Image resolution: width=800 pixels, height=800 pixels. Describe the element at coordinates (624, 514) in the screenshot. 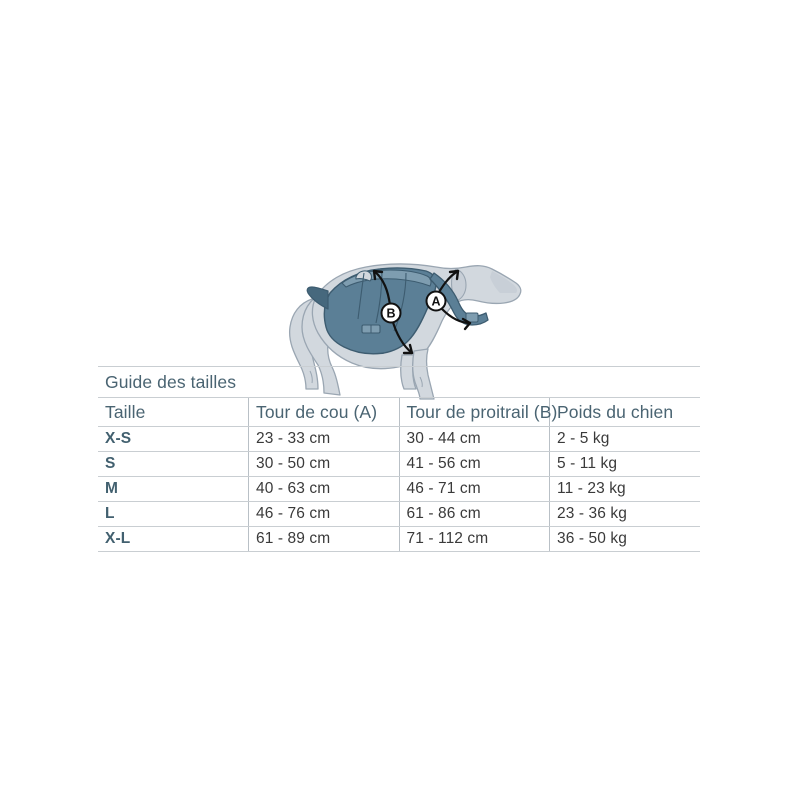

I see `cell-weight: 23 - 36 kg` at that location.